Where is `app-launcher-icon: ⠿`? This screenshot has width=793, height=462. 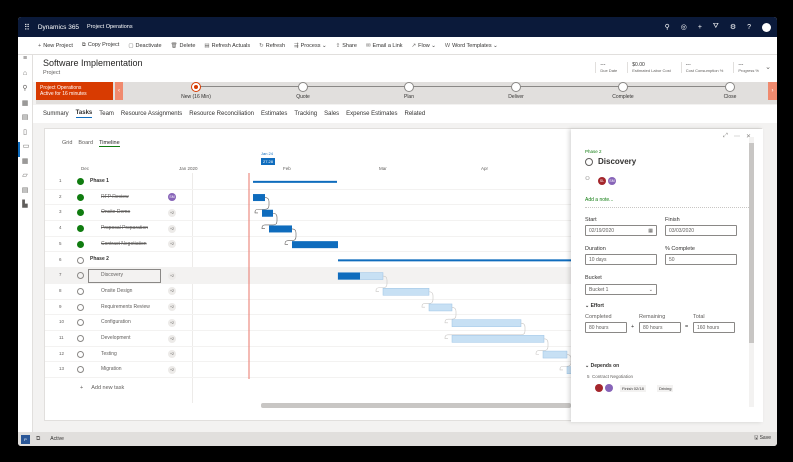
app-launcher-icon: ⠿ is located at coordinates (27, 27).